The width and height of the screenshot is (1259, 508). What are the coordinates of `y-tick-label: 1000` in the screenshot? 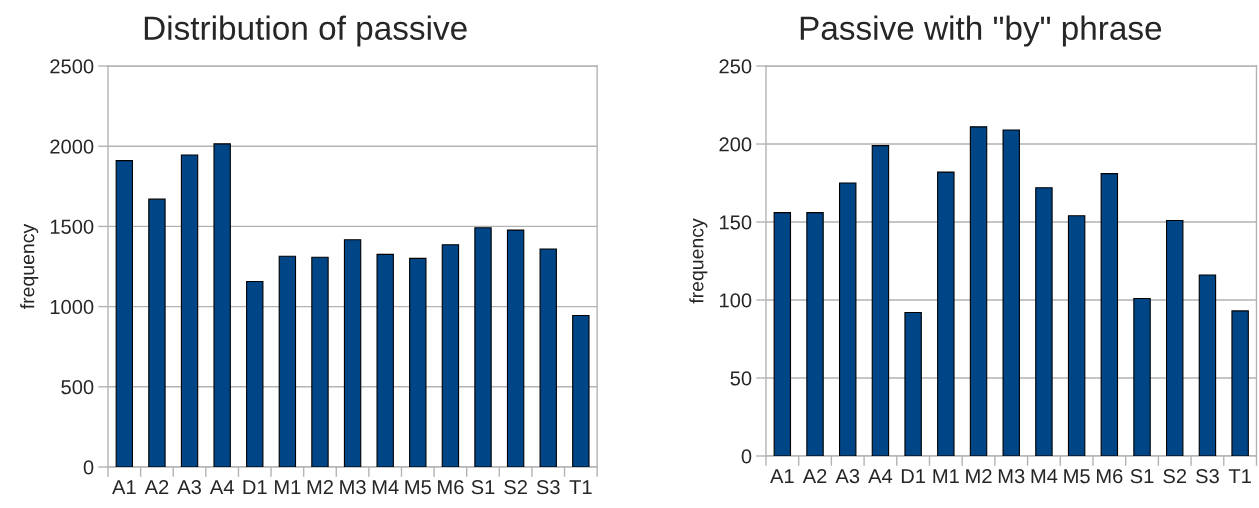 It's located at (72, 307).